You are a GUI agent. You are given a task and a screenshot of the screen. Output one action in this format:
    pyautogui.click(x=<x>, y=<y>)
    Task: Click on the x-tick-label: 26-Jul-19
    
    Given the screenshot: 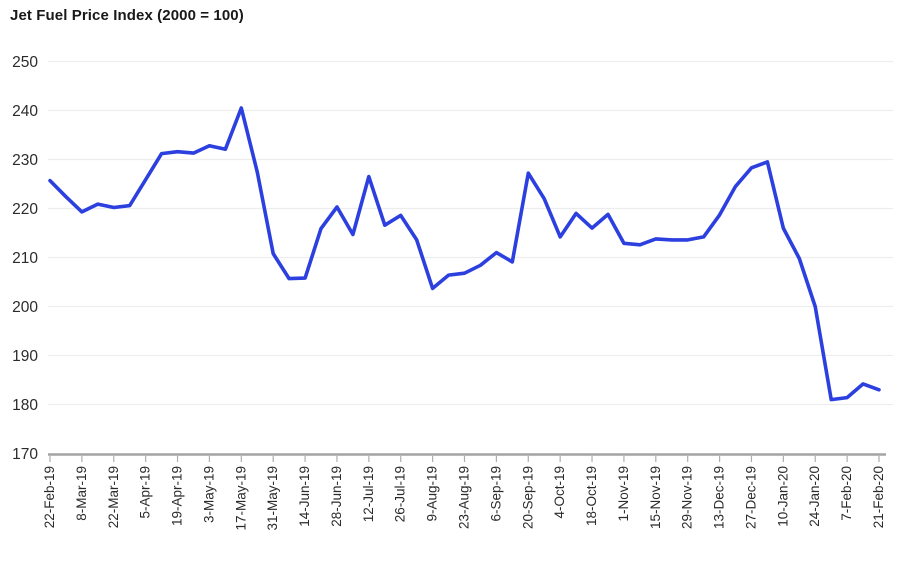 What is the action you would take?
    pyautogui.click(x=400, y=494)
    